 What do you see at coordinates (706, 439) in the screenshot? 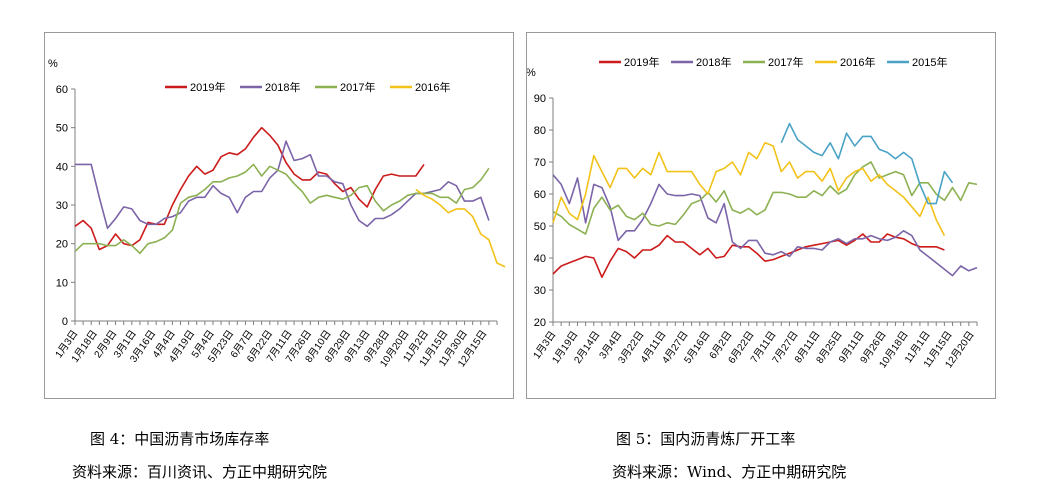
I see `figure-5-caption: 图 5：国内沥青炼厂开工率` at bounding box center [706, 439].